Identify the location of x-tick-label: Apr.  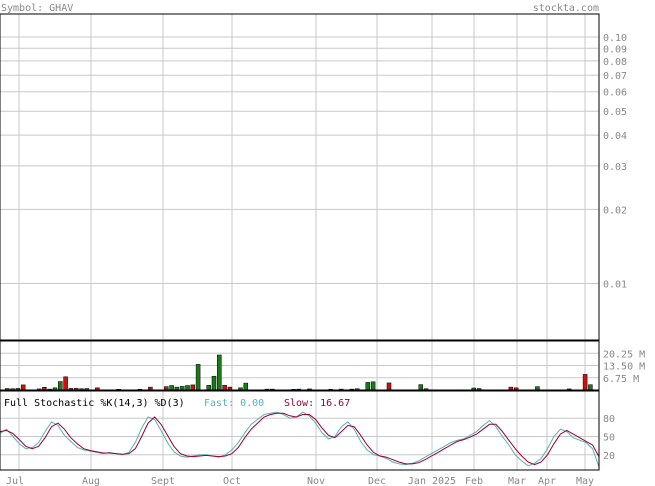
(547, 481).